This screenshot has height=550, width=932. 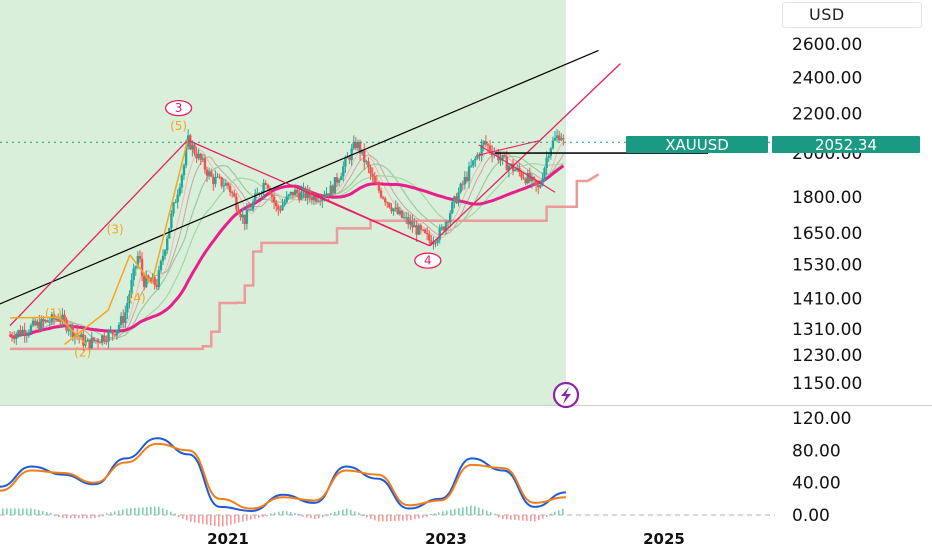 I want to click on oscillator-pane, so click(x=387, y=482).